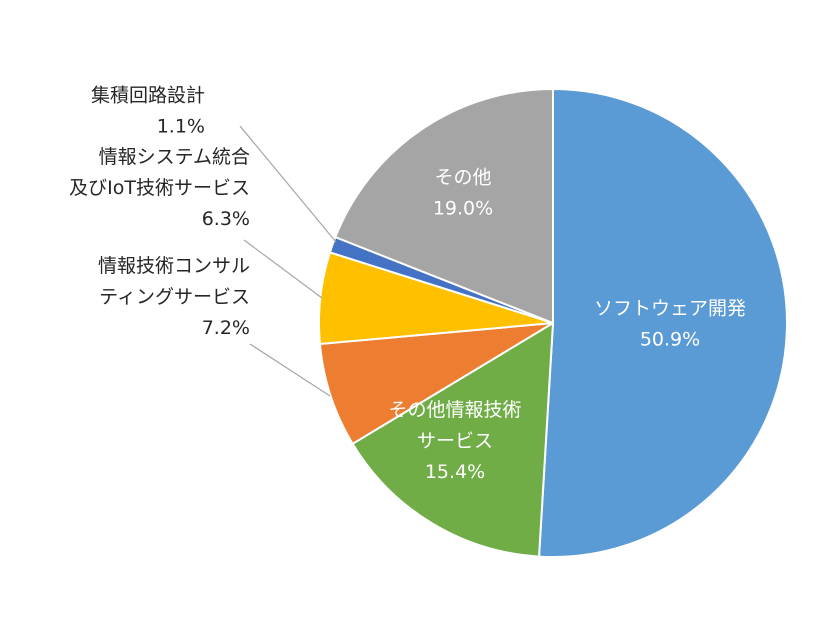 The image size is (840, 618). What do you see at coordinates (174, 157) in the screenshot?
I see `slice-label-line: 情報システム統合` at bounding box center [174, 157].